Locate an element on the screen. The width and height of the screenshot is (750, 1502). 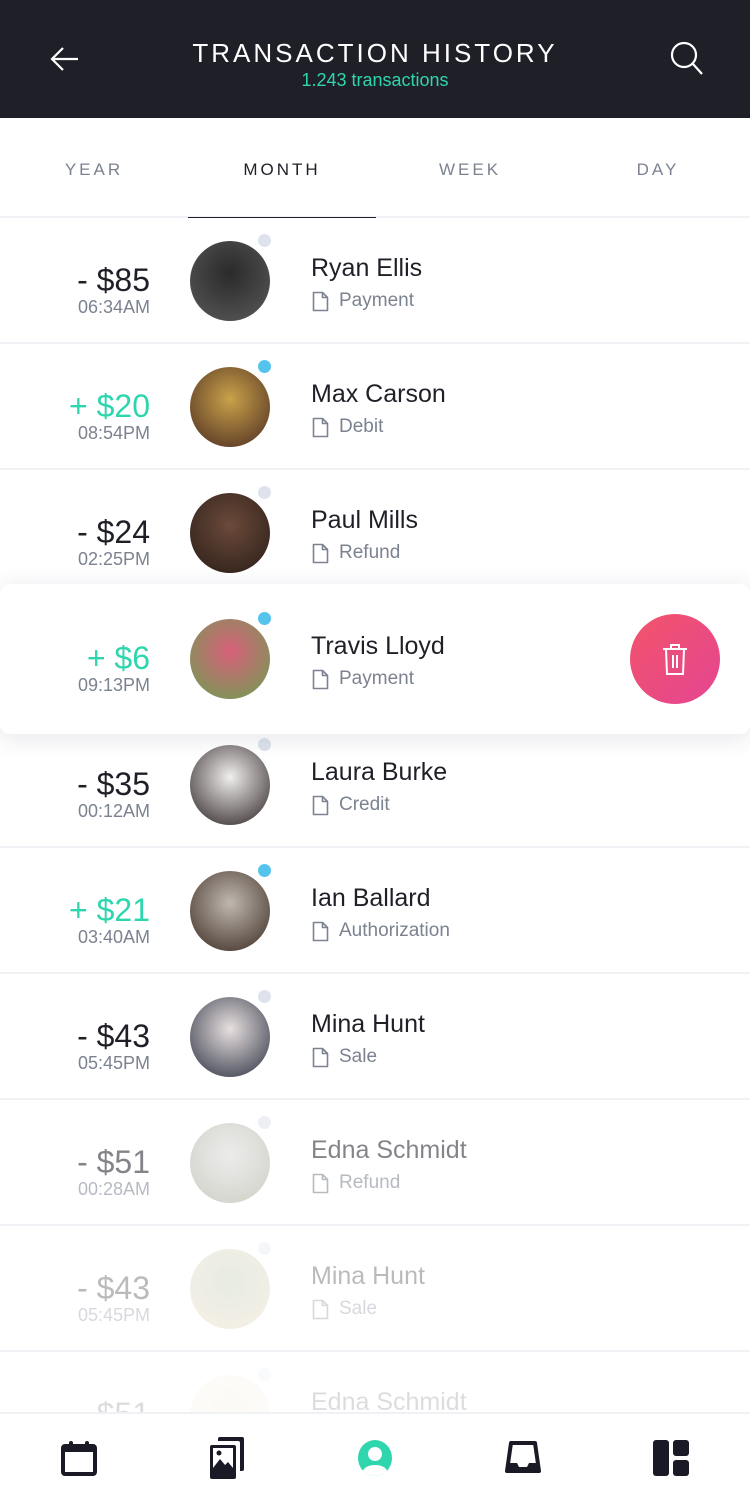
nav-inbox is located at coordinates (523, 1458).